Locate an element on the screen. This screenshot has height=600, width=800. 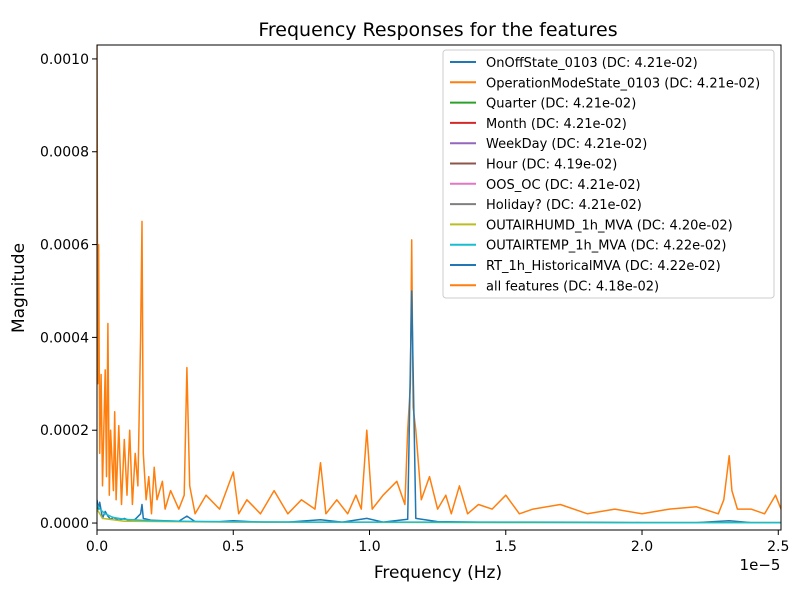
x-tick-label: 1.0 is located at coordinates (369, 547).